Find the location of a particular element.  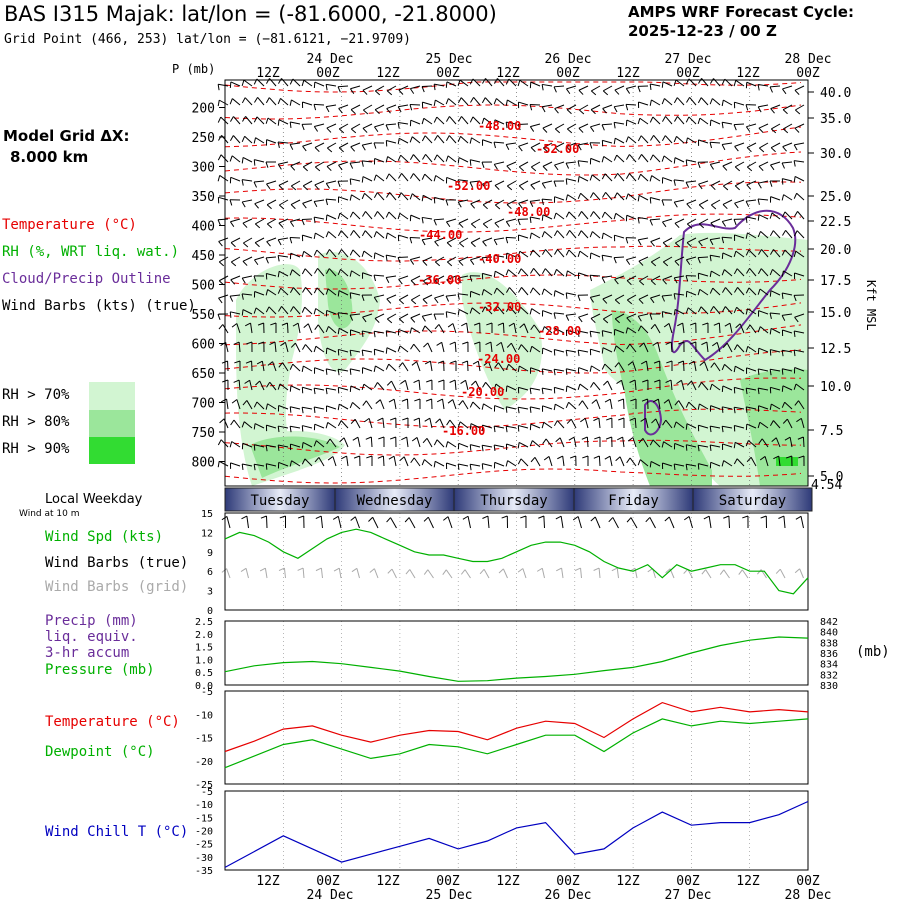

wind-chill-label: Wind Chill T (°C) is located at coordinates (117, 832).